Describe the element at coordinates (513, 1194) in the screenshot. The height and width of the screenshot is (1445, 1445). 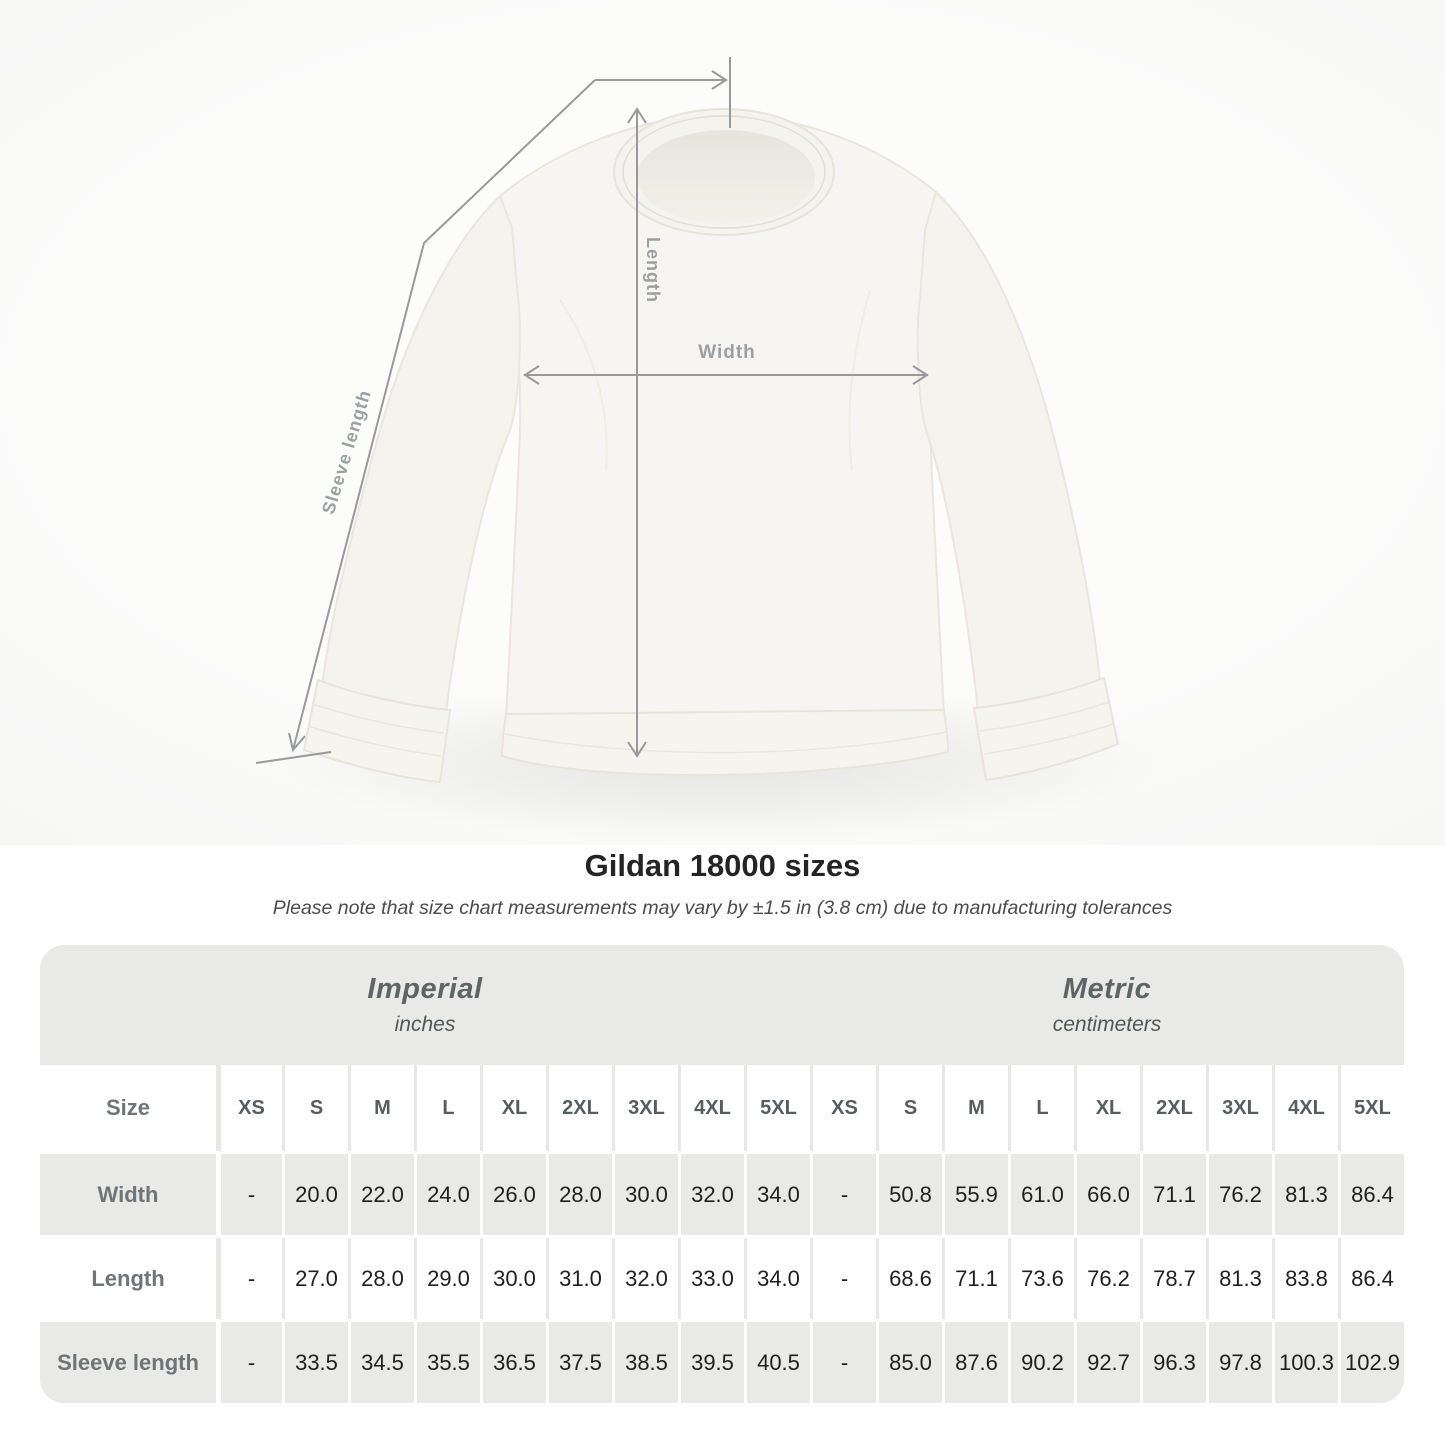
I see `value-cell: 26.0` at that location.